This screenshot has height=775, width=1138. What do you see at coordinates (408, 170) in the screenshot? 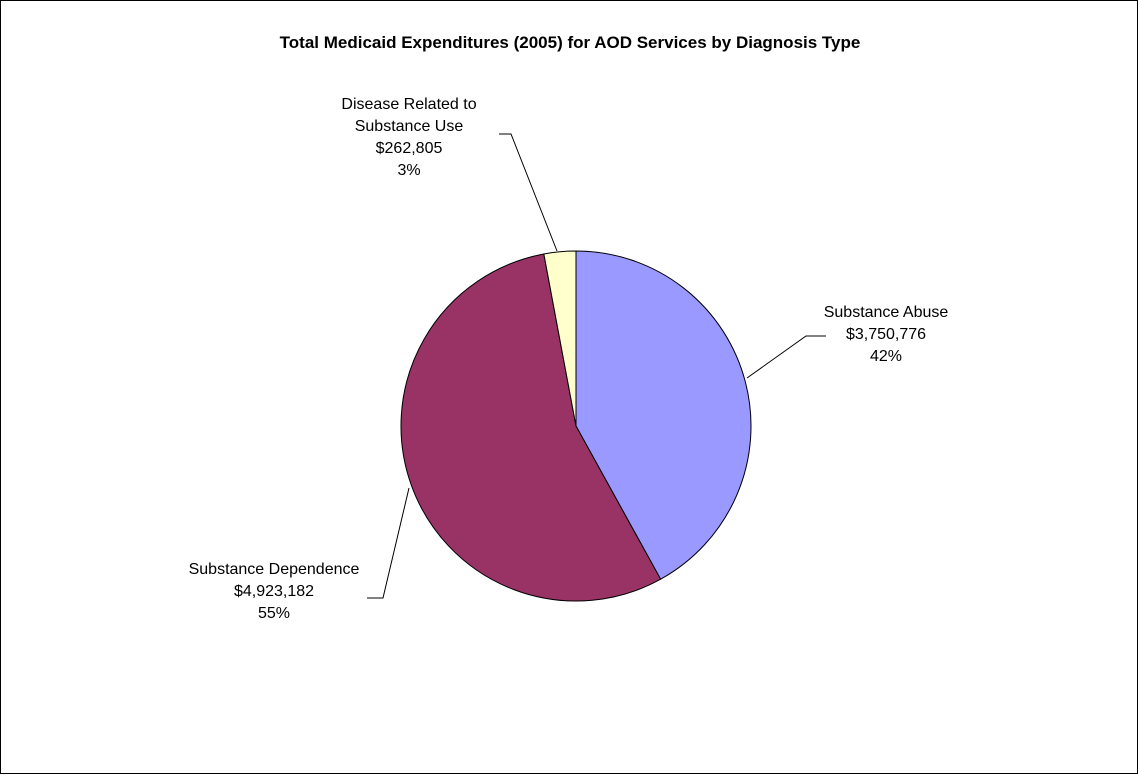
I see `slice-percent-3: 3%` at bounding box center [408, 170].